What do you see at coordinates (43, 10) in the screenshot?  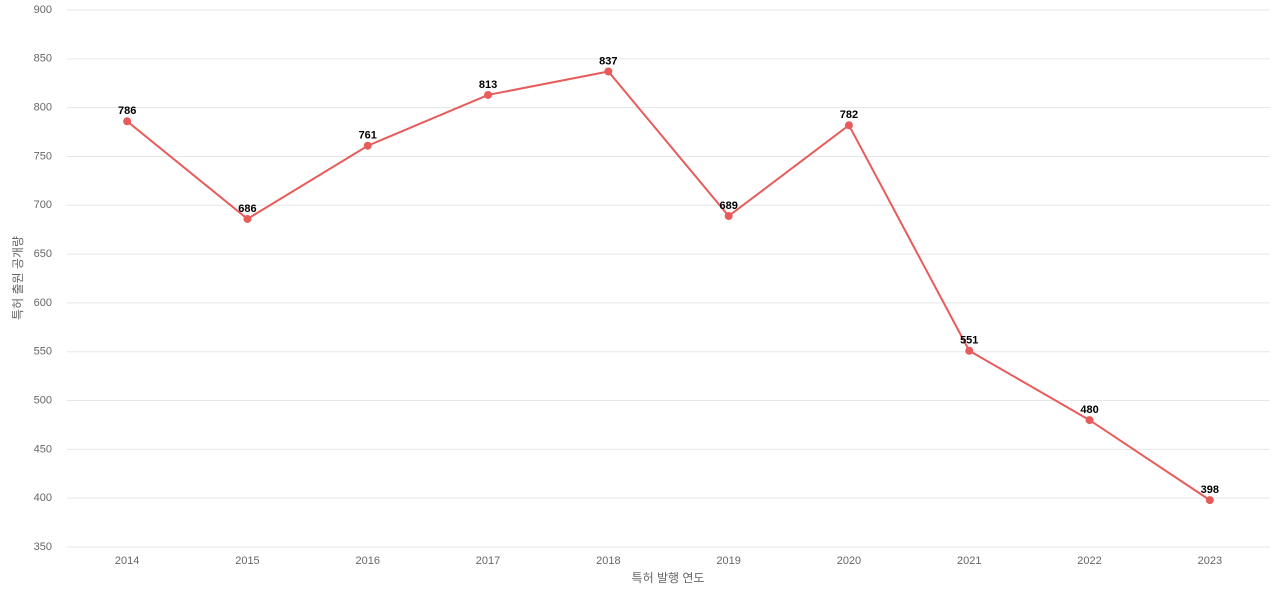 I see `y-tick-label: 900` at bounding box center [43, 10].